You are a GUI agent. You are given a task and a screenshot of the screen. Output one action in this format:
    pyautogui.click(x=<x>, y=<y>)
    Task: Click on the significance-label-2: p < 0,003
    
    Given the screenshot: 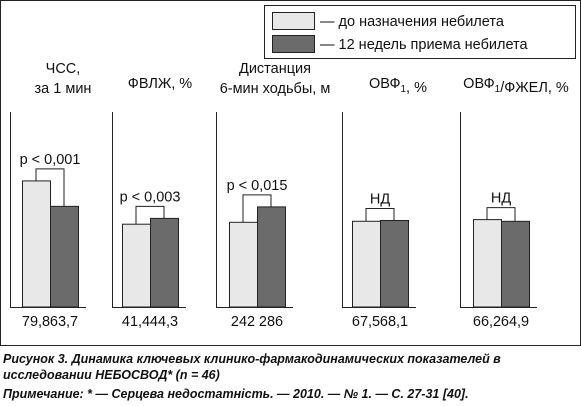 What is the action you would take?
    pyautogui.click(x=150, y=197)
    